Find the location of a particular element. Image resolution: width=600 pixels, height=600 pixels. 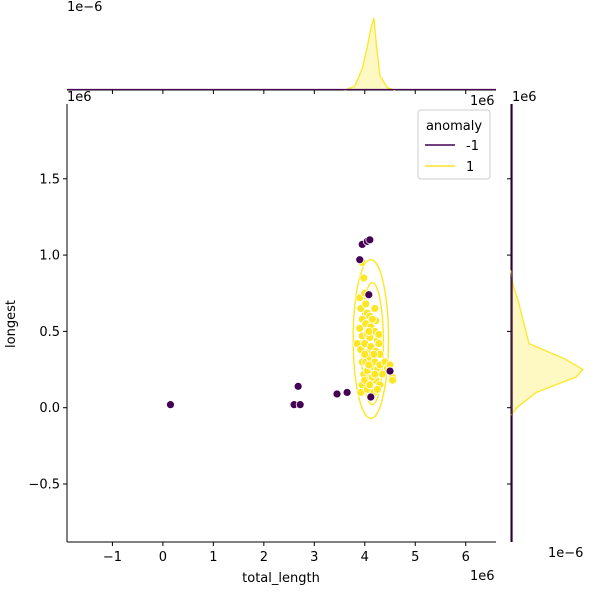

x-tick-label: 2 is located at coordinates (264, 557).